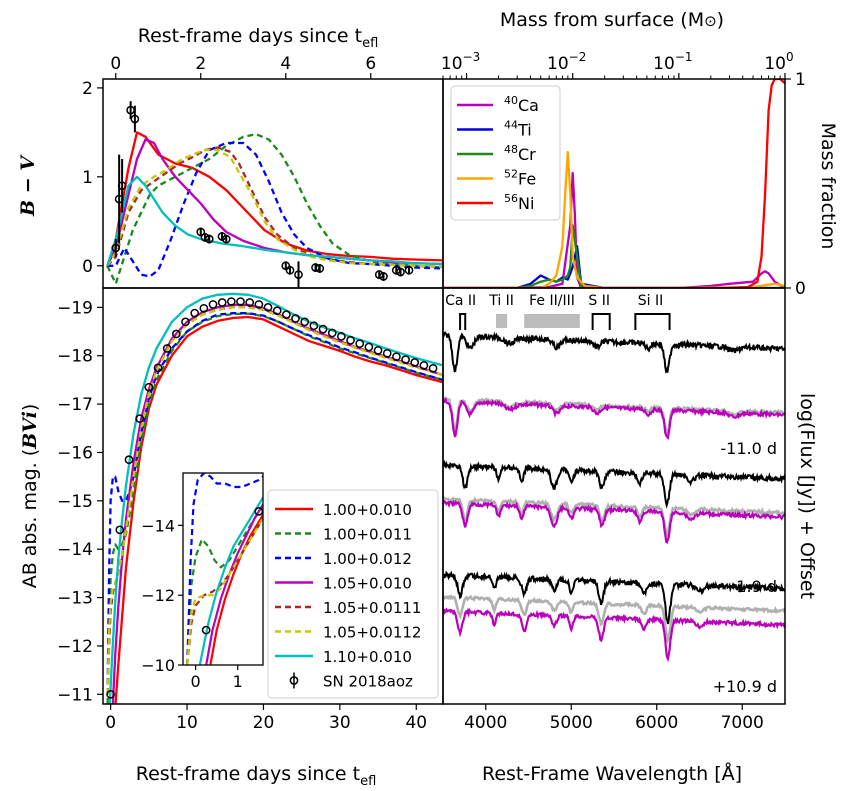 The height and width of the screenshot is (791, 855). I want to click on lc-x-tick-label: 30, so click(340, 723).